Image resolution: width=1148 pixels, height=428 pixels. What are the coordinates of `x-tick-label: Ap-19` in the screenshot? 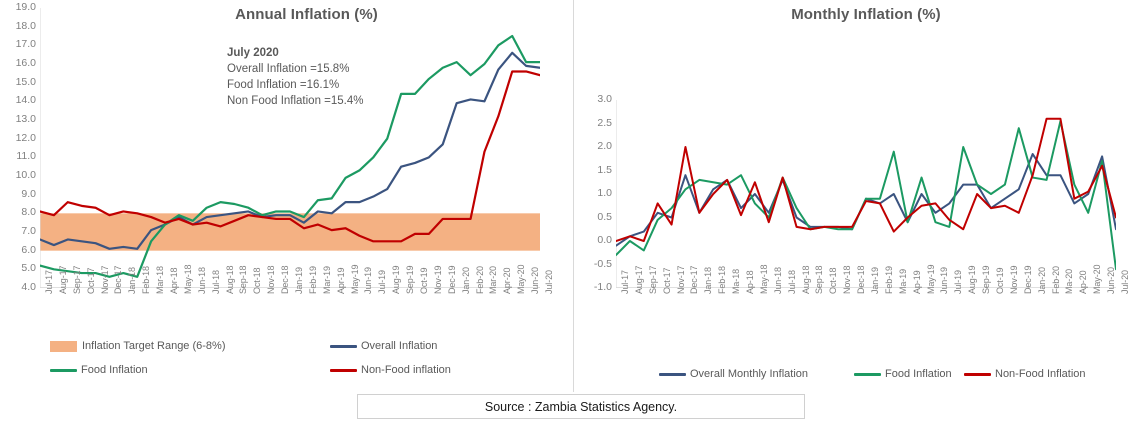 It's located at (916, 282).